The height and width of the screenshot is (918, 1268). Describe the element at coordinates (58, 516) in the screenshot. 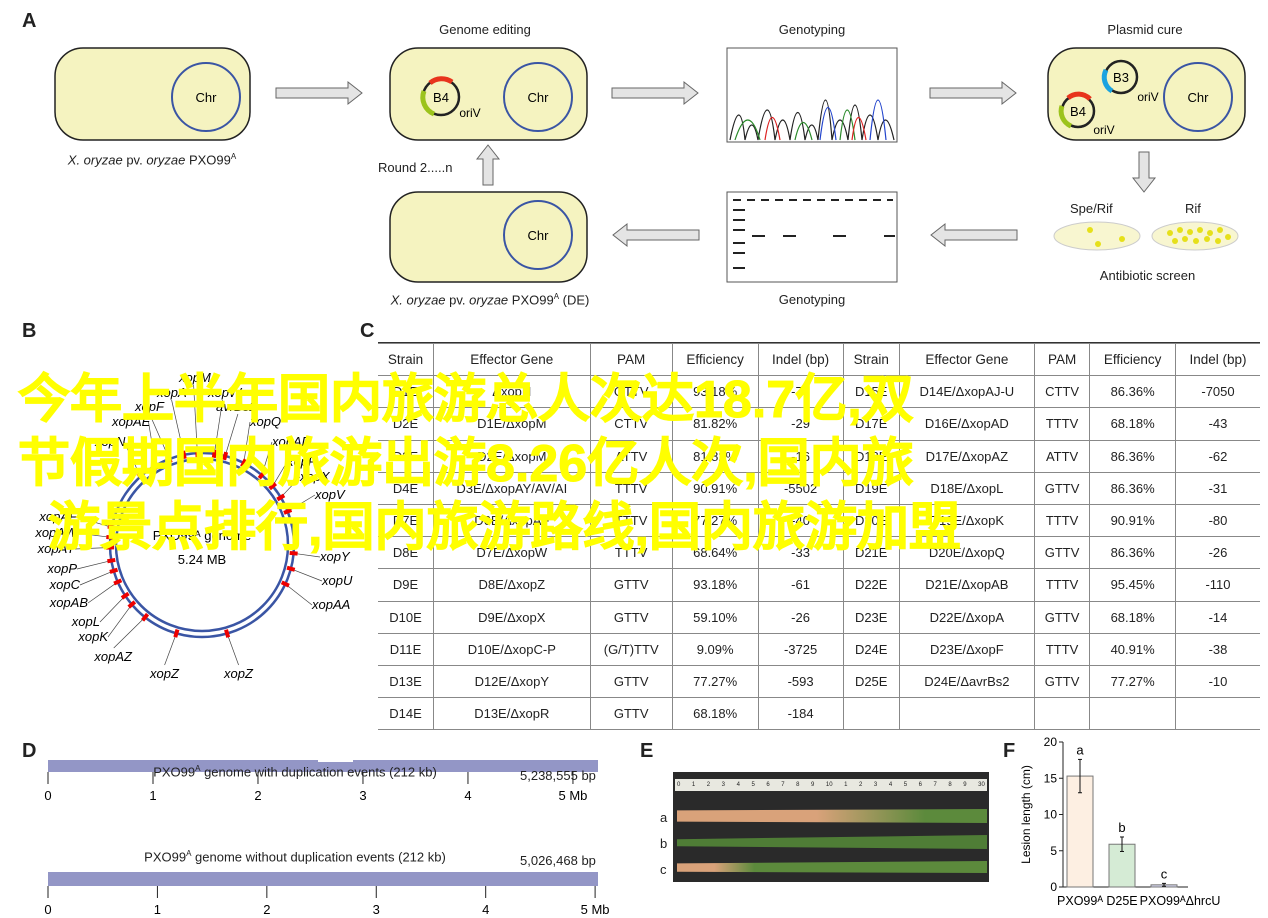

I see `effector-label: xopAF` at that location.